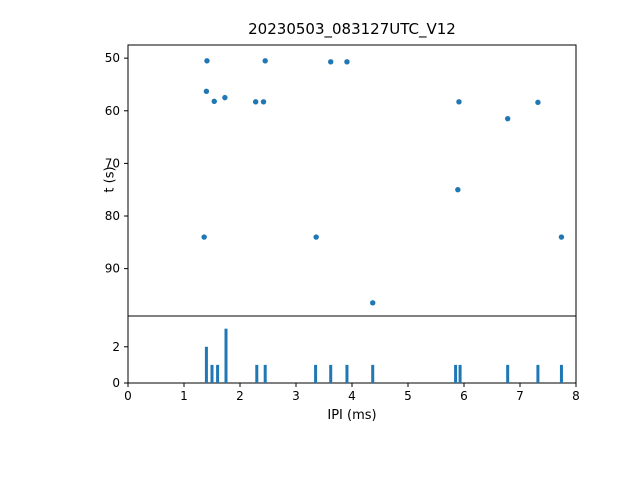 Image resolution: width=640 pixels, height=480 pixels. Describe the element at coordinates (576, 396) in the screenshot. I see `x-tick-label: 8` at that location.